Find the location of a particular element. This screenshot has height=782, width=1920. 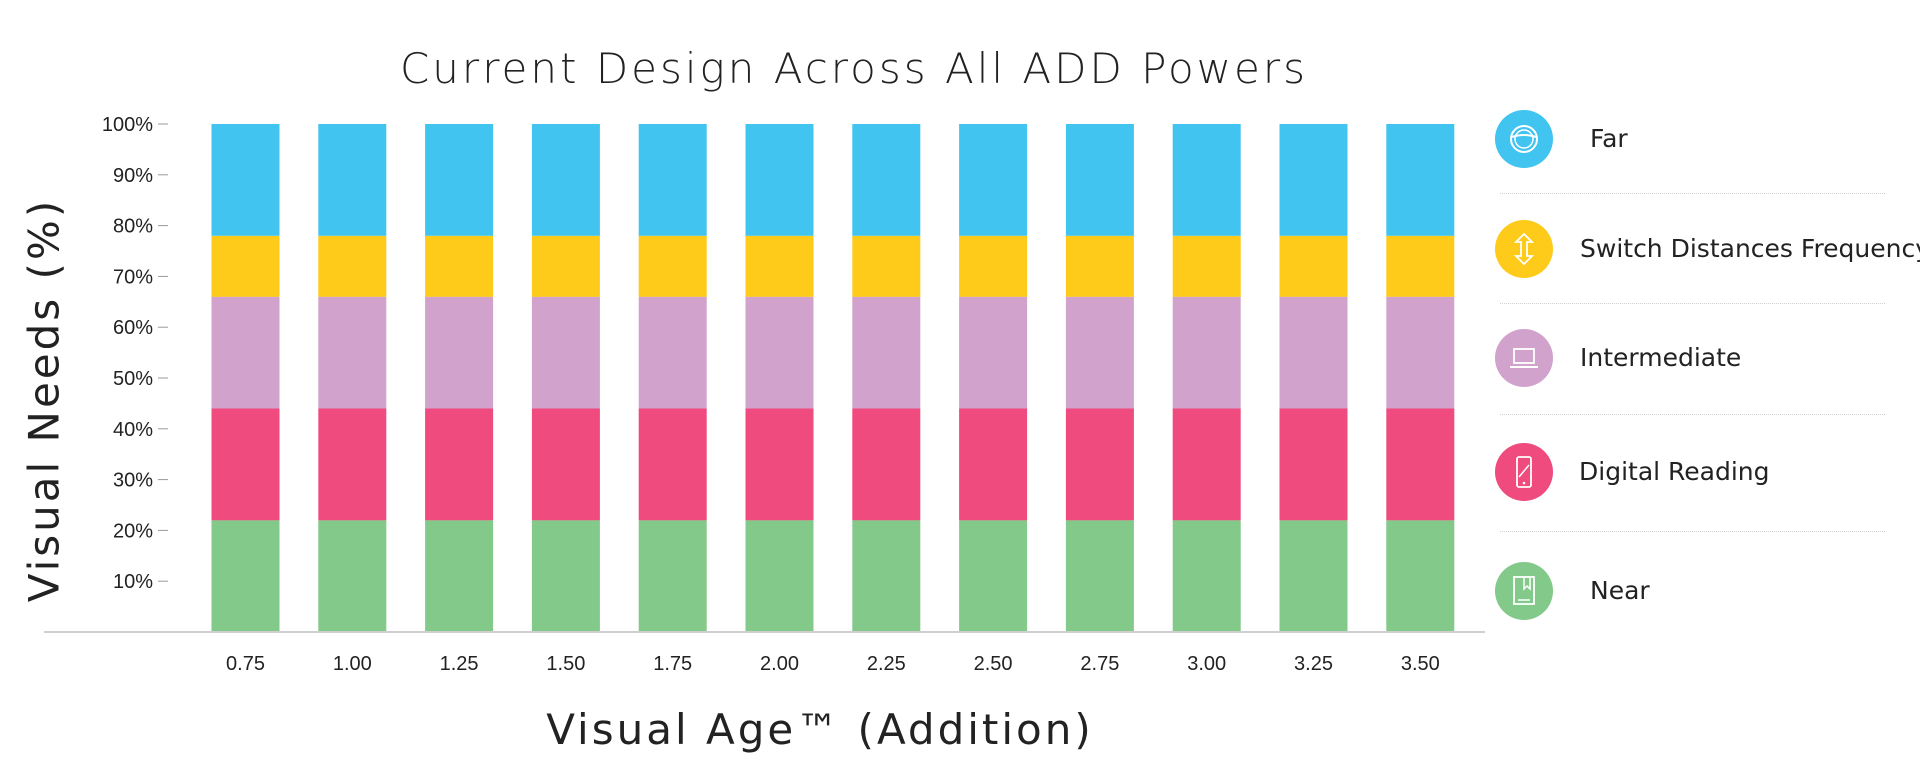

book-icon is located at coordinates (1524, 591).